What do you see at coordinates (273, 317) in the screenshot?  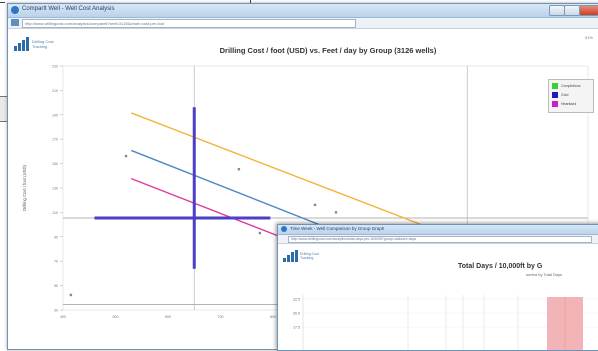 I see `x-tick-label: 800` at bounding box center [273, 317].